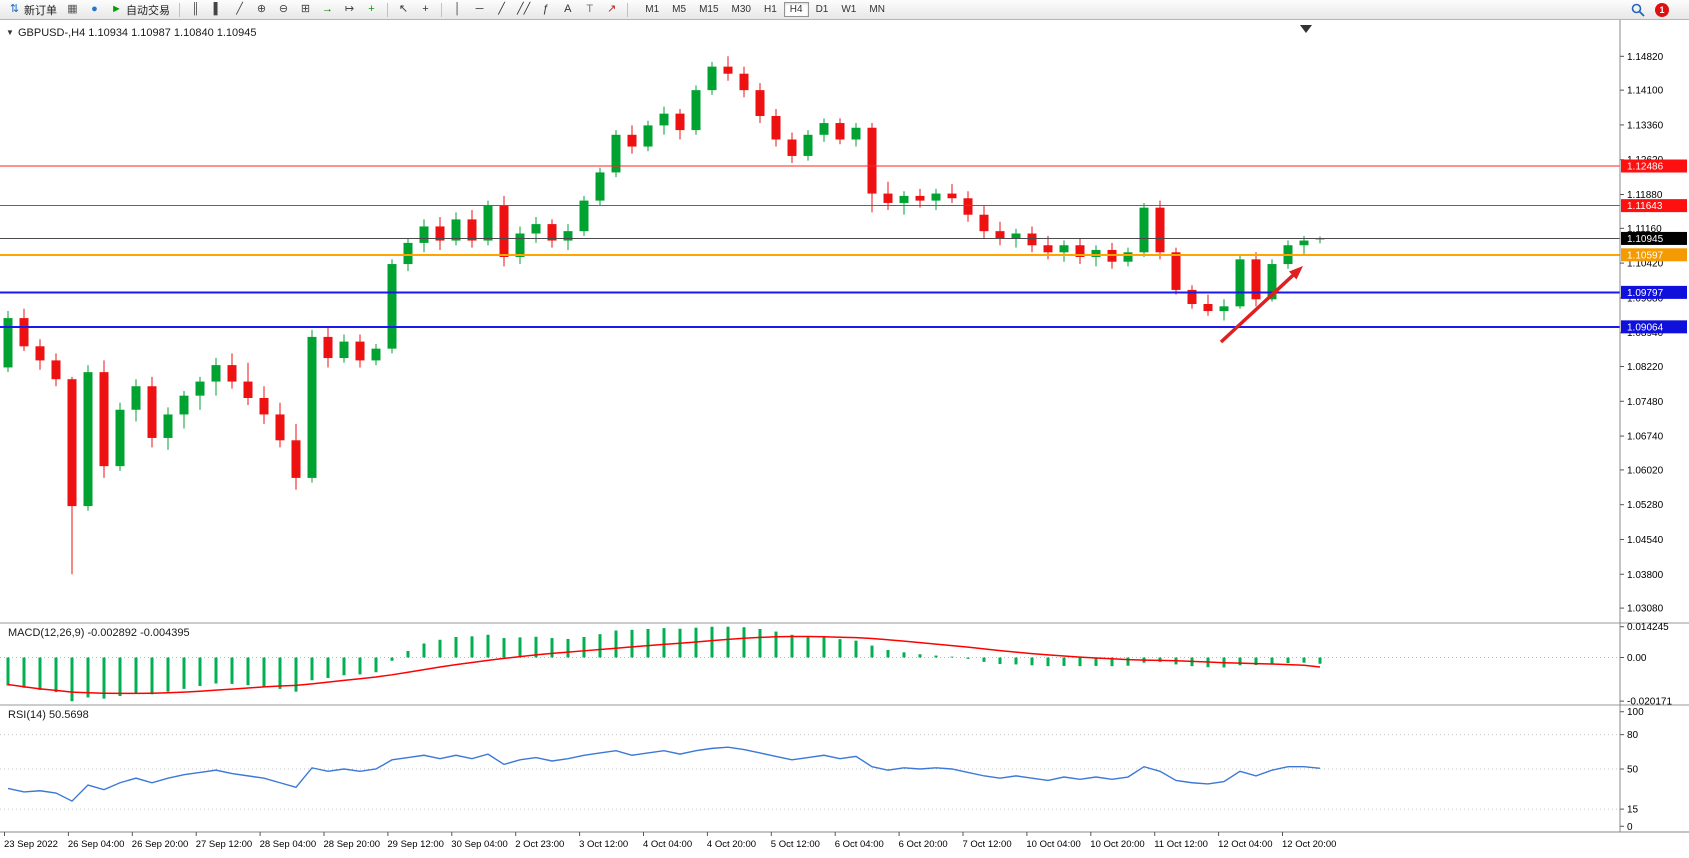 The image size is (1689, 858). I want to click on orange-support-line-label-box, so click(1654, 255).